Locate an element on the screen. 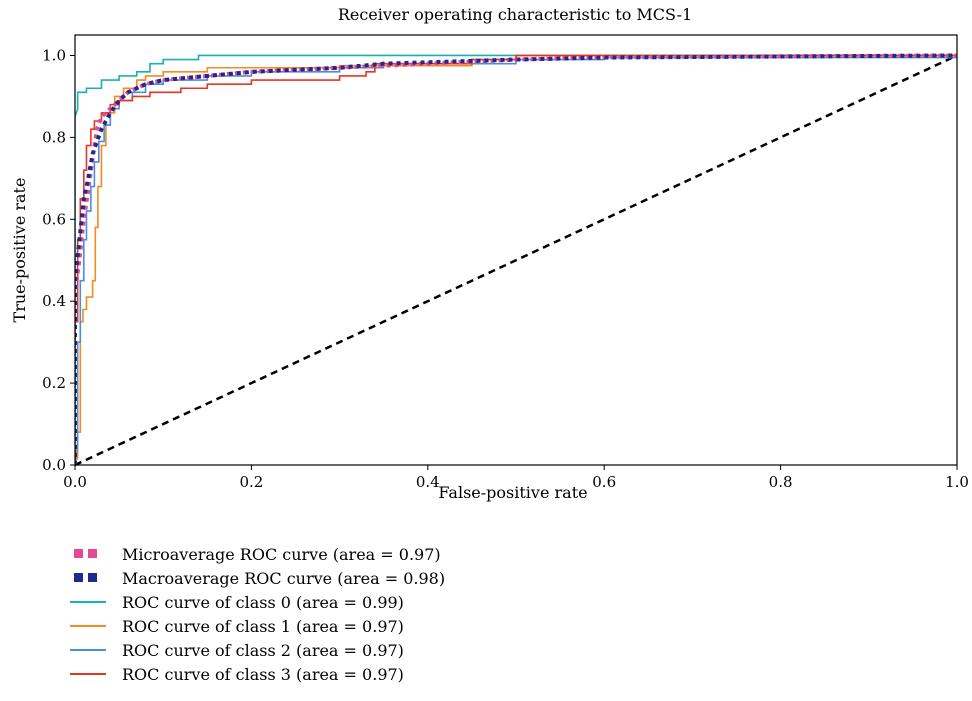 The image size is (972, 701). legend-item: ROC curve of class 2 (area = 0.97) is located at coordinates (257, 650).